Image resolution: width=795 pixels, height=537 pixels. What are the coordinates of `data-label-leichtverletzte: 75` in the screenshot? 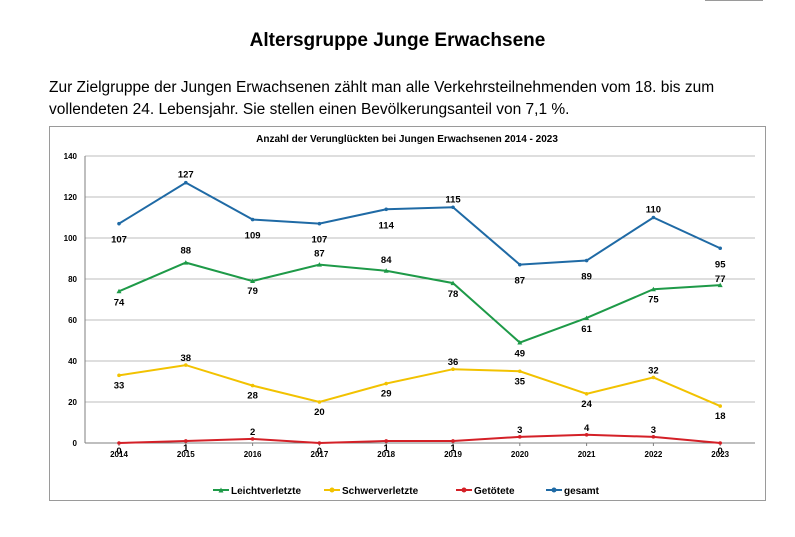 It's located at (653, 299).